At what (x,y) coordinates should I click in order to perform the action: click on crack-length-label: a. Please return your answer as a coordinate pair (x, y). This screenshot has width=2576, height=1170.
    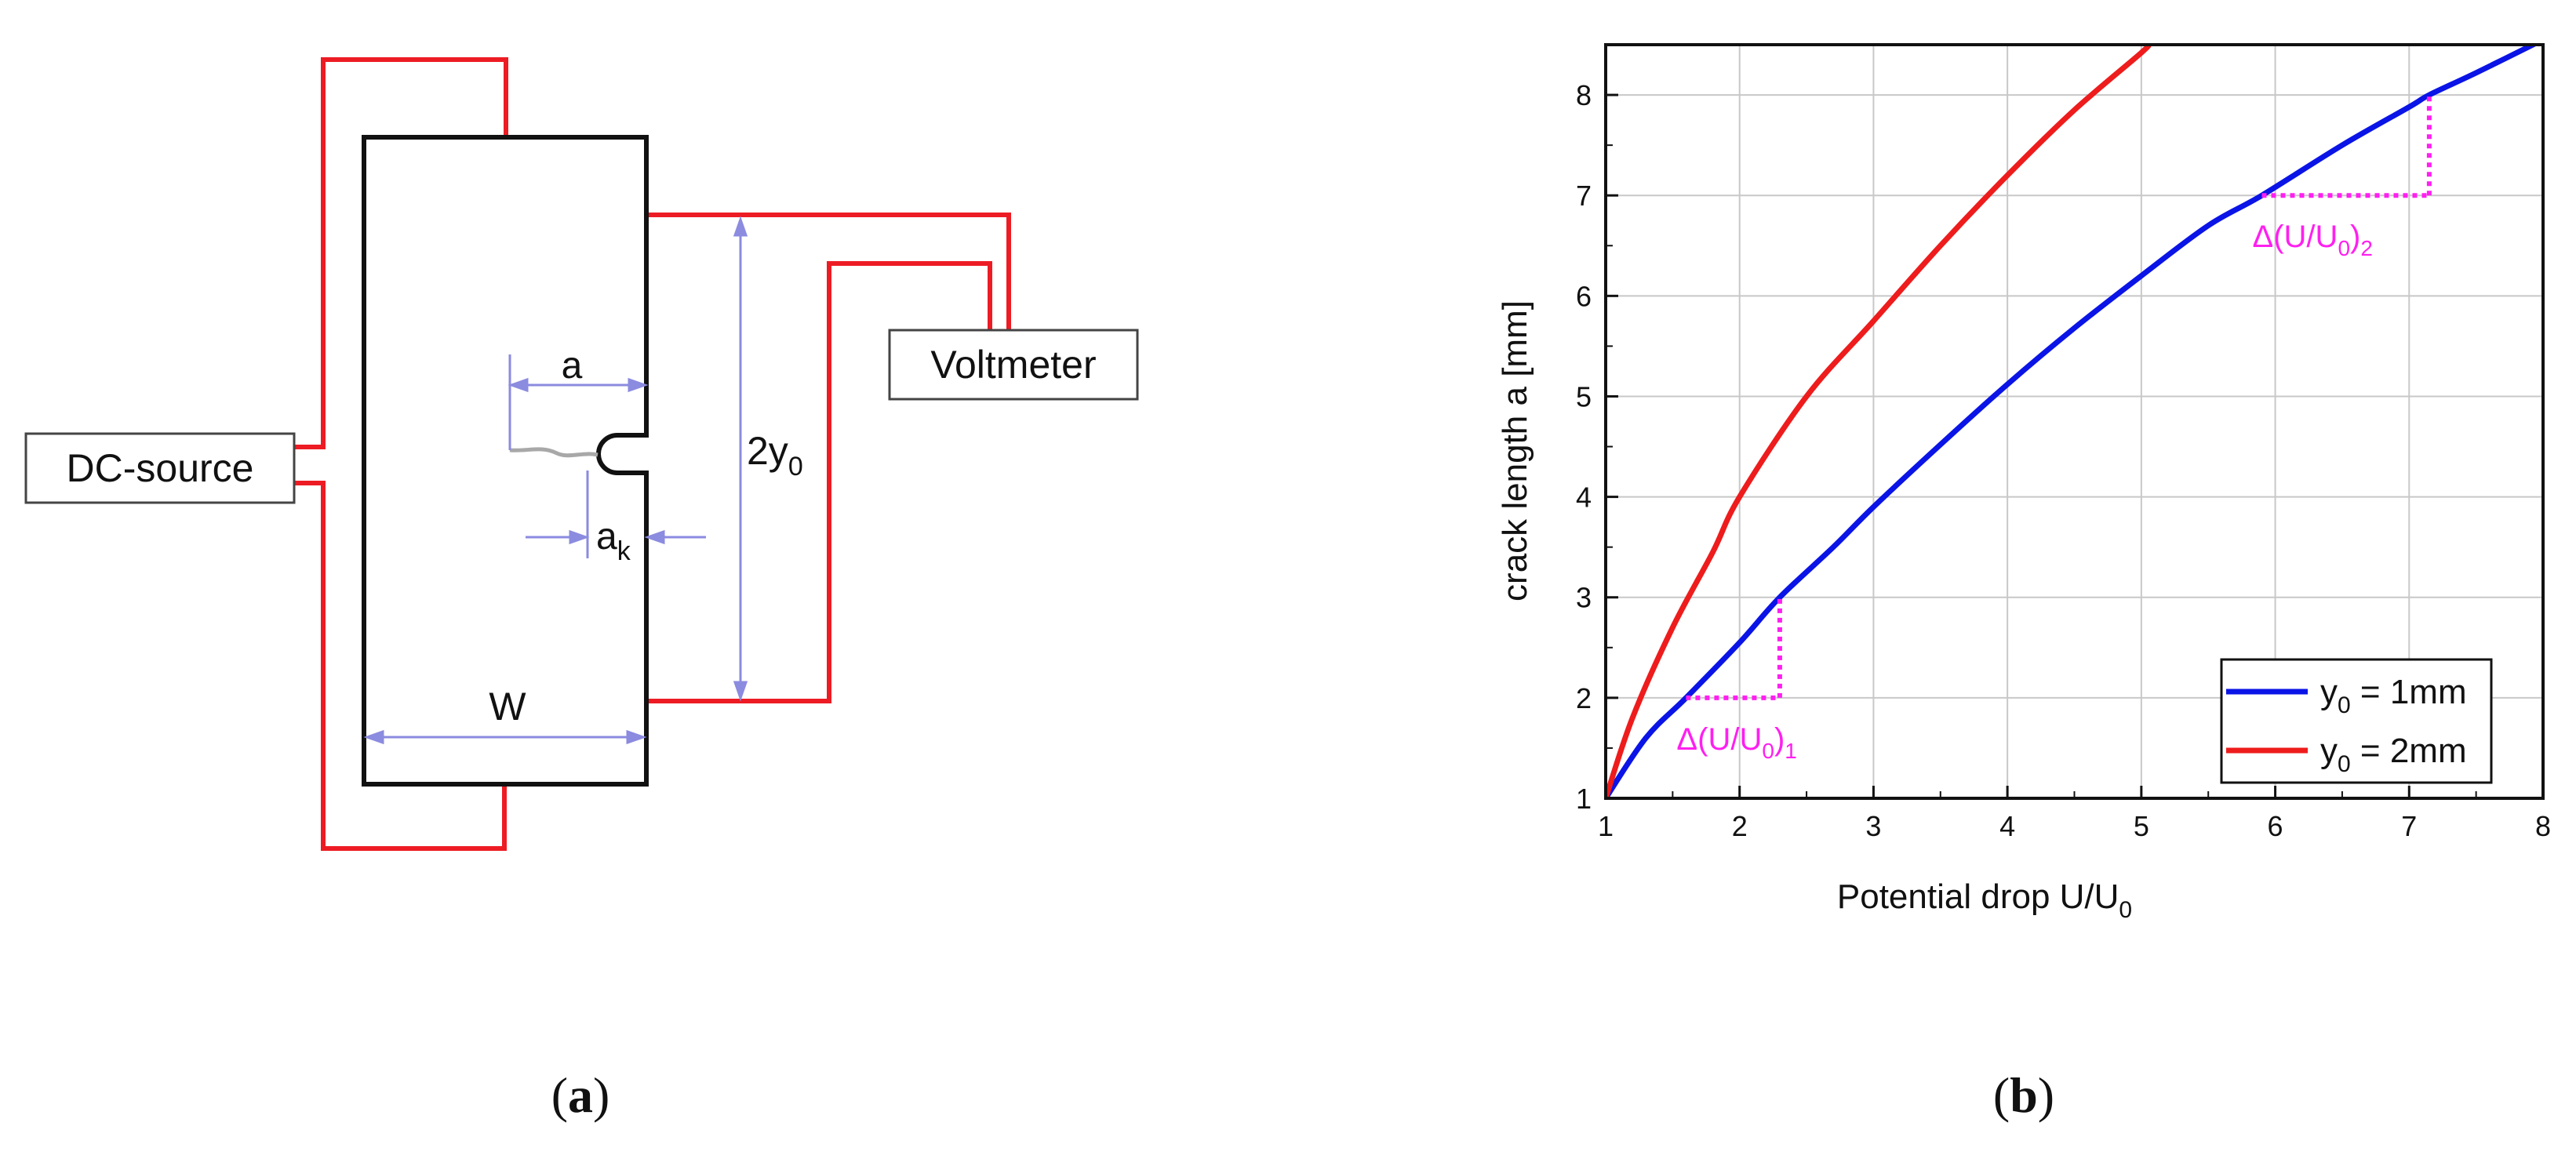
    Looking at the image, I should click on (572, 366).